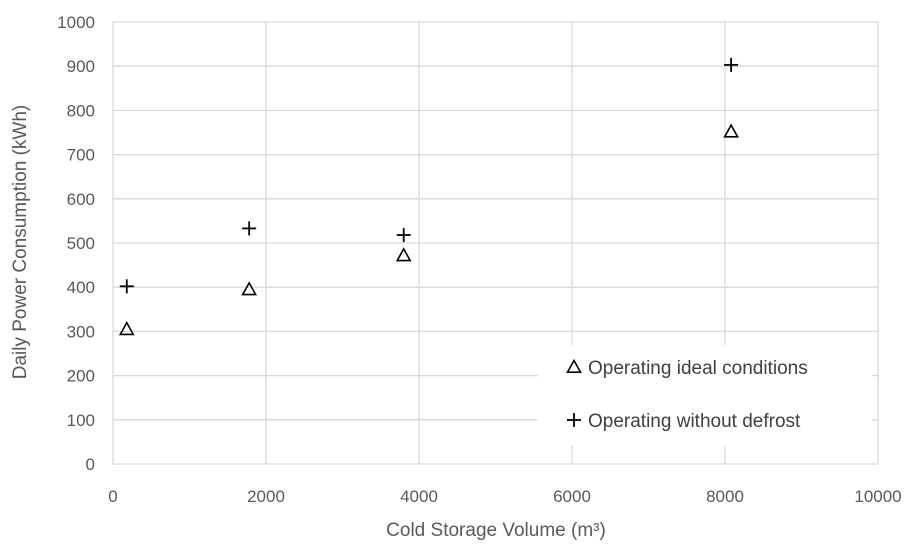 The image size is (912, 546). What do you see at coordinates (112, 496) in the screenshot?
I see `x-tick-label: 0` at bounding box center [112, 496].